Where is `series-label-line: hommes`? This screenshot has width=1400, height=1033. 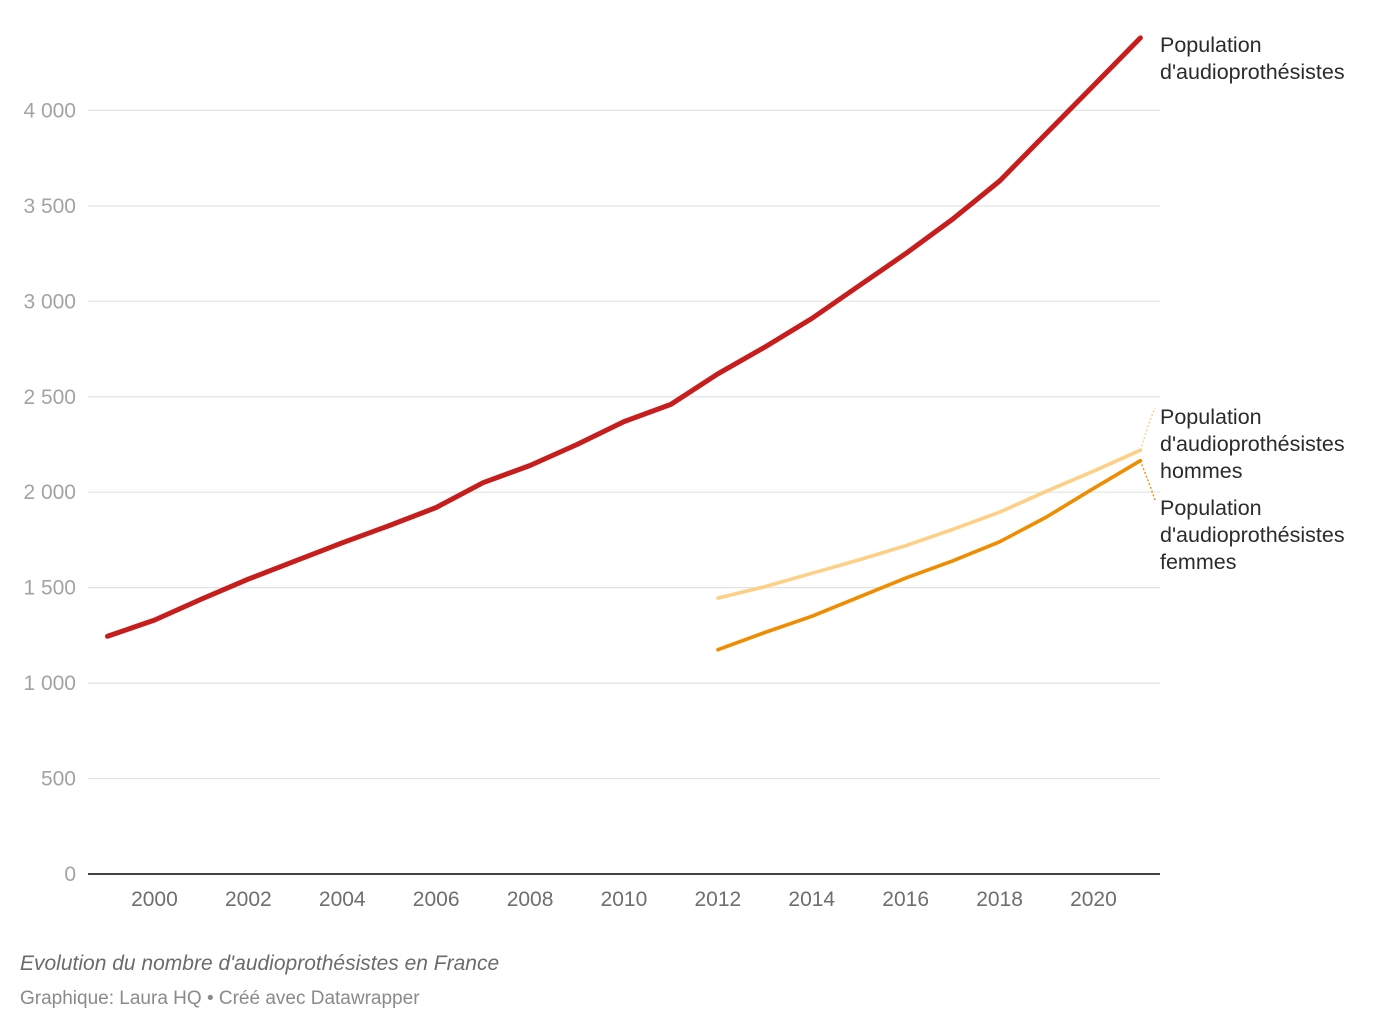
series-label-line: hommes is located at coordinates (1201, 471).